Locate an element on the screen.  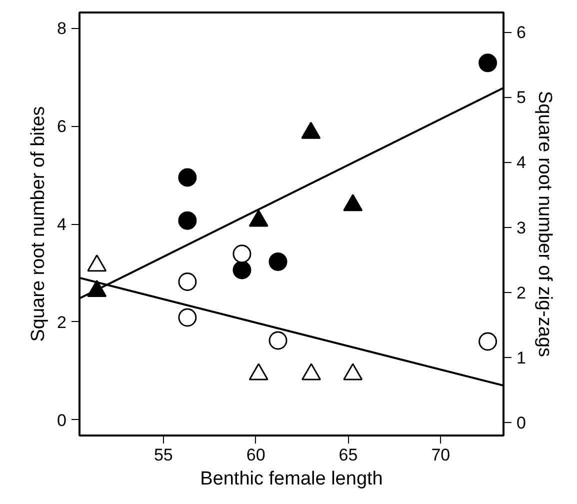
y2-tick-label: 0 is located at coordinates (521, 422).